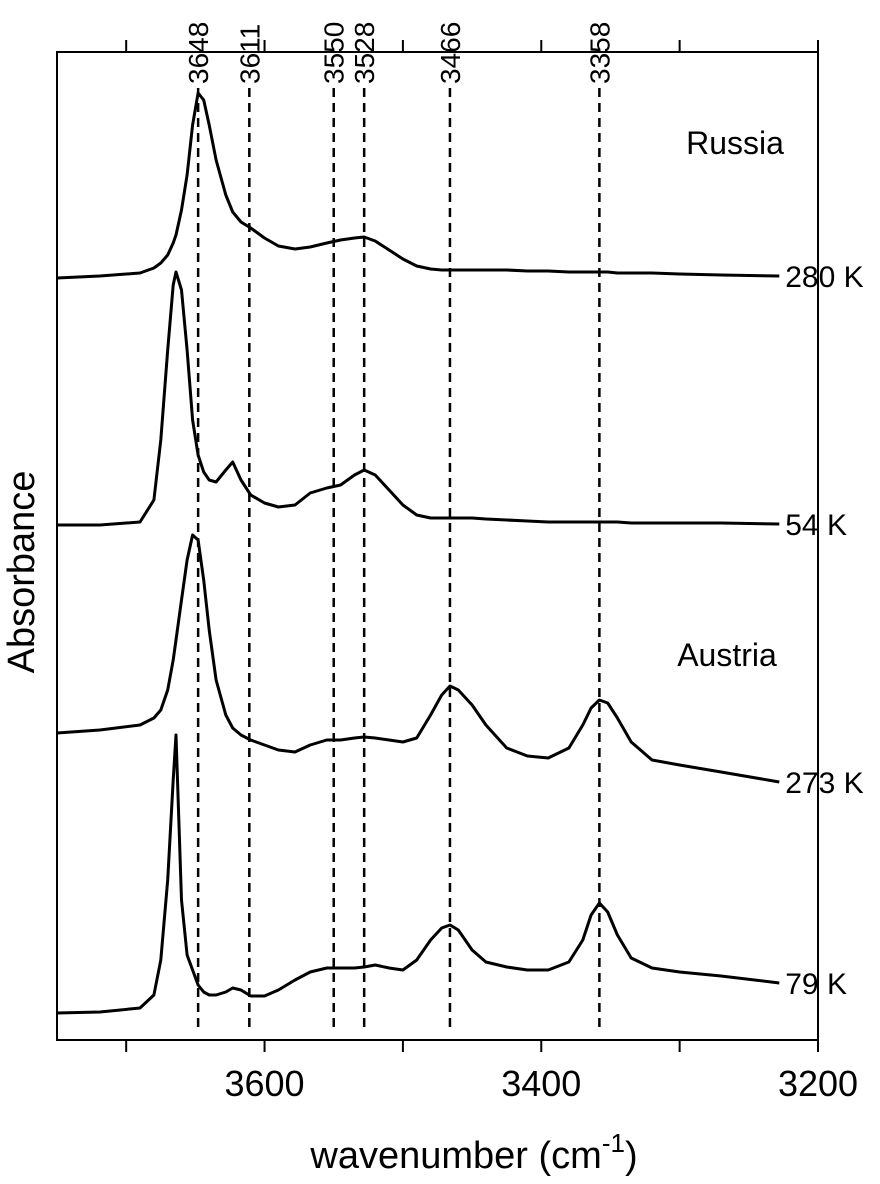  I want to click on x-axis-label-sup: -1, so click(613, 1143).